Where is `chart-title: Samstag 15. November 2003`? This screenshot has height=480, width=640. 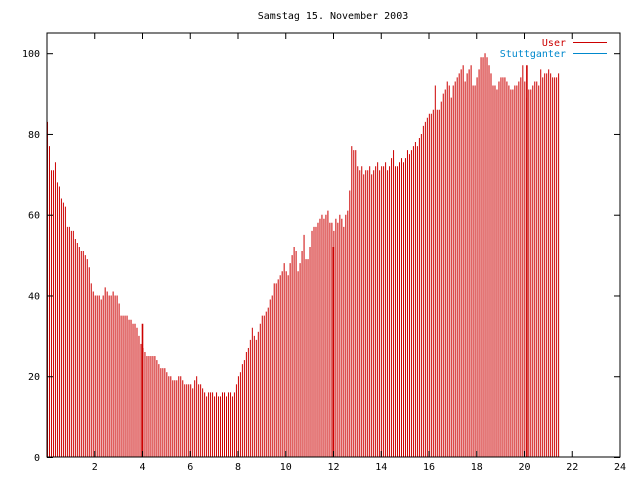 chart-title: Samstag 15. November 2003 is located at coordinates (333, 16).